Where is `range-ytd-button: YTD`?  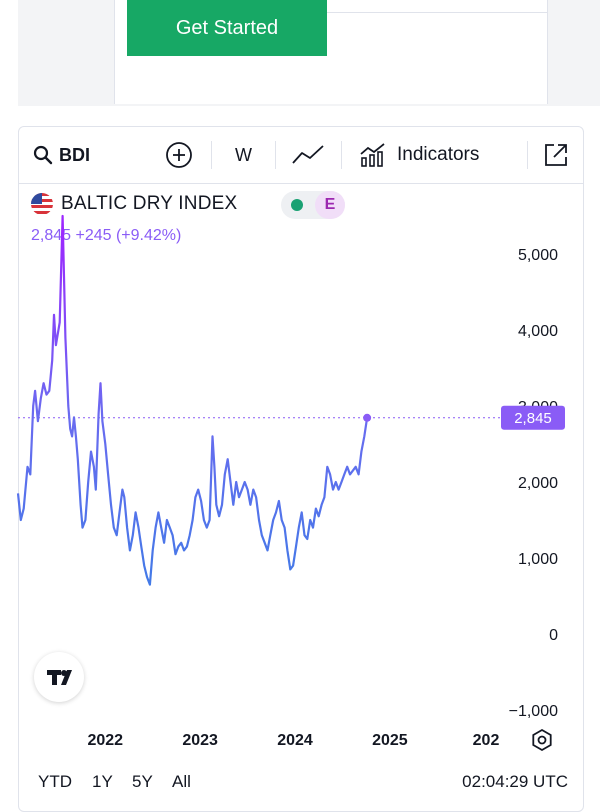 range-ytd-button: YTD is located at coordinates (55, 781).